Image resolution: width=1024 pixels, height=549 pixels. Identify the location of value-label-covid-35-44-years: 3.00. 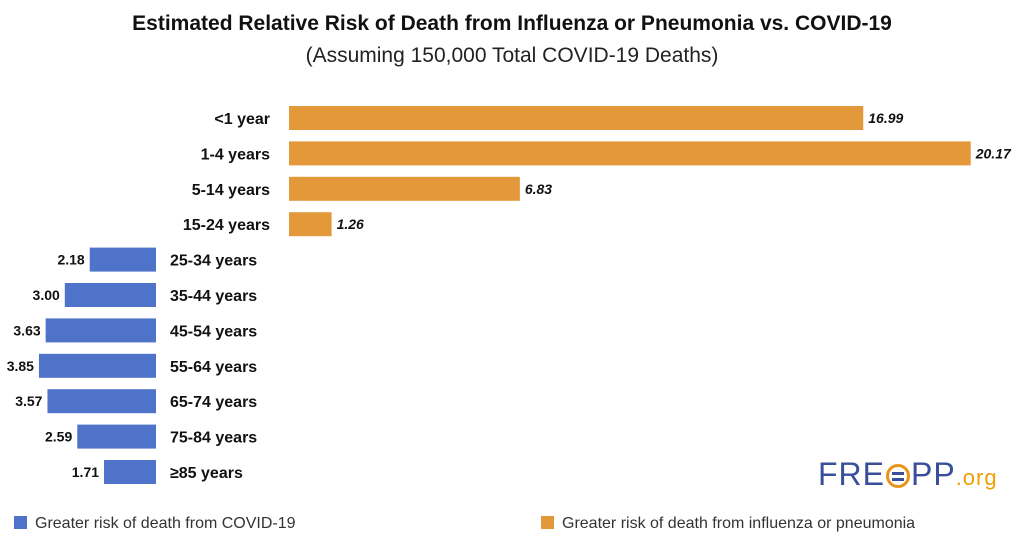
(46, 295).